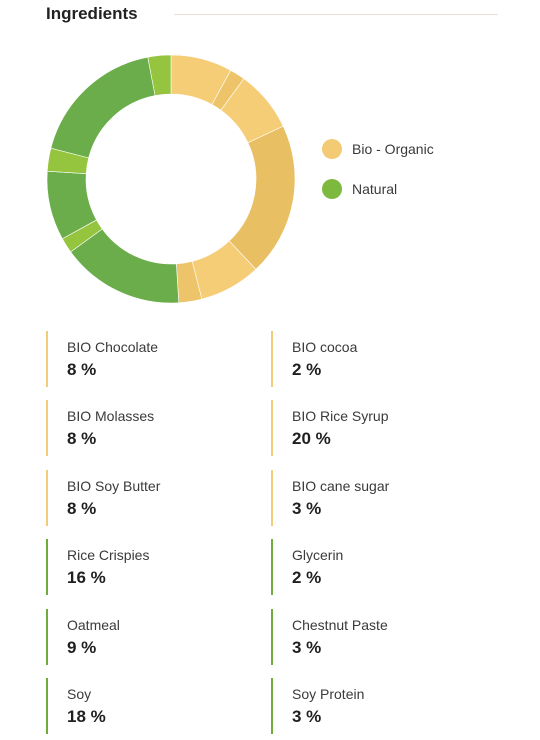  I want to click on legend-item-organic: Bio - Organic, so click(378, 149).